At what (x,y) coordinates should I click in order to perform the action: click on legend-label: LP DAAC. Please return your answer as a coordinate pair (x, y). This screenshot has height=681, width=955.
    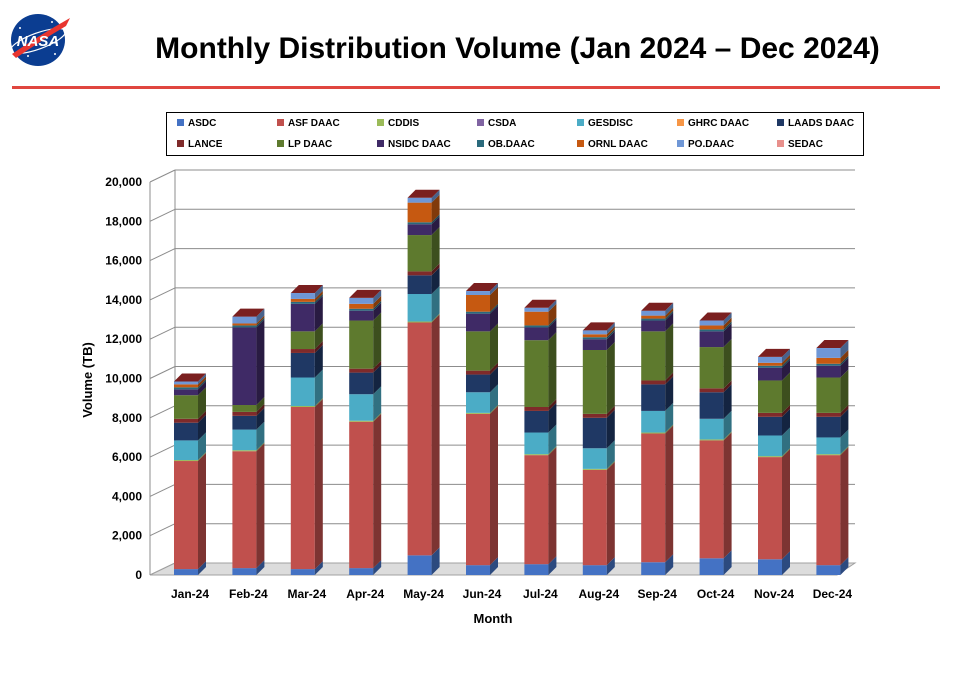
    Looking at the image, I should click on (310, 144).